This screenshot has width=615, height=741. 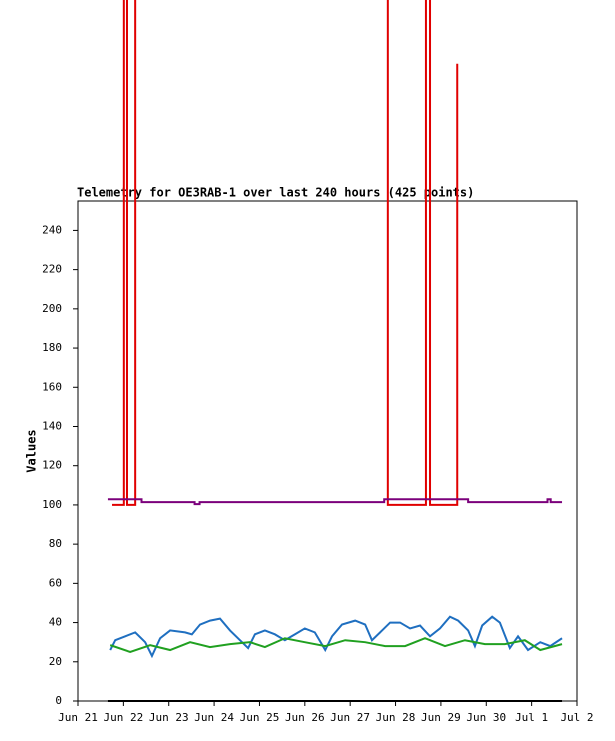 What do you see at coordinates (55, 622) in the screenshot?
I see `y-tick-label: 40` at bounding box center [55, 622].